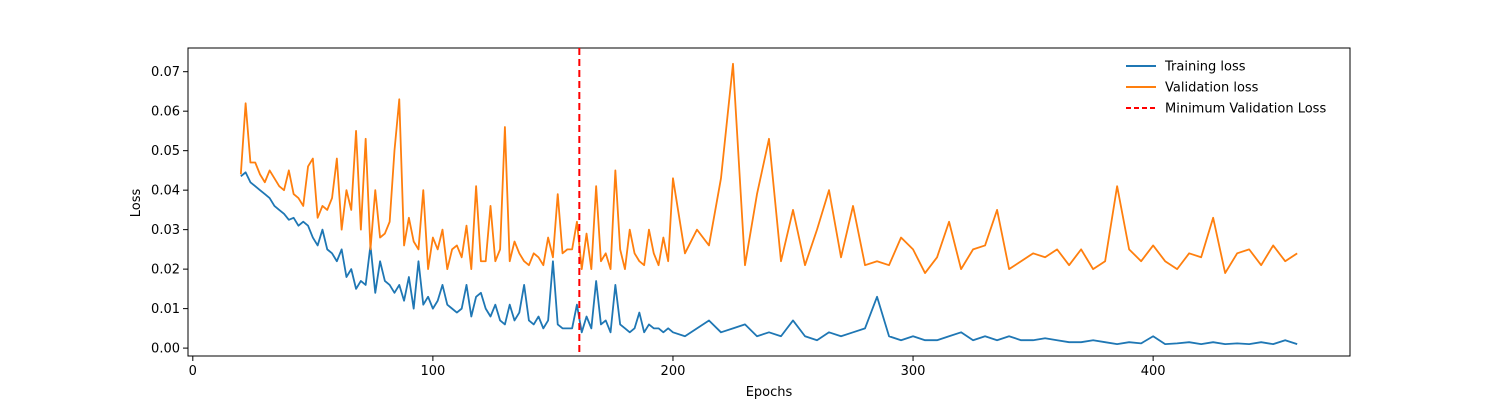  Describe the element at coordinates (165, 151) in the screenshot. I see `y-tick-label: 0.05` at that location.